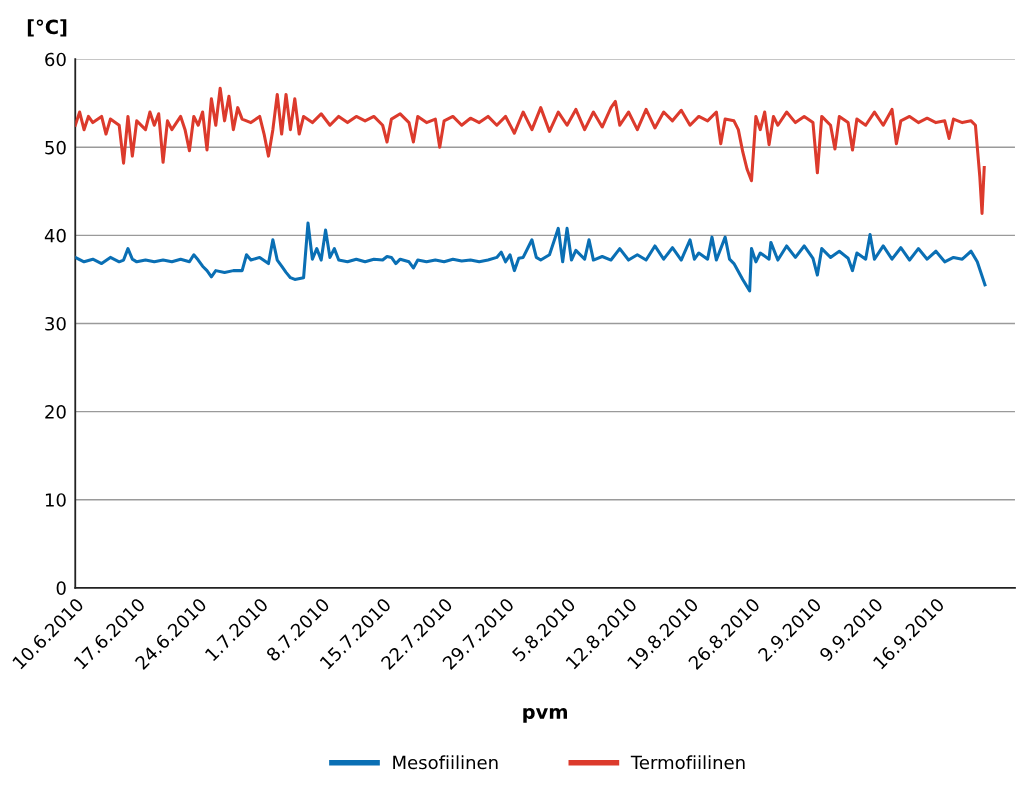 This screenshot has height=789, width=1017. What do you see at coordinates (61, 588) in the screenshot?
I see `y-tick-label: 0` at bounding box center [61, 588].